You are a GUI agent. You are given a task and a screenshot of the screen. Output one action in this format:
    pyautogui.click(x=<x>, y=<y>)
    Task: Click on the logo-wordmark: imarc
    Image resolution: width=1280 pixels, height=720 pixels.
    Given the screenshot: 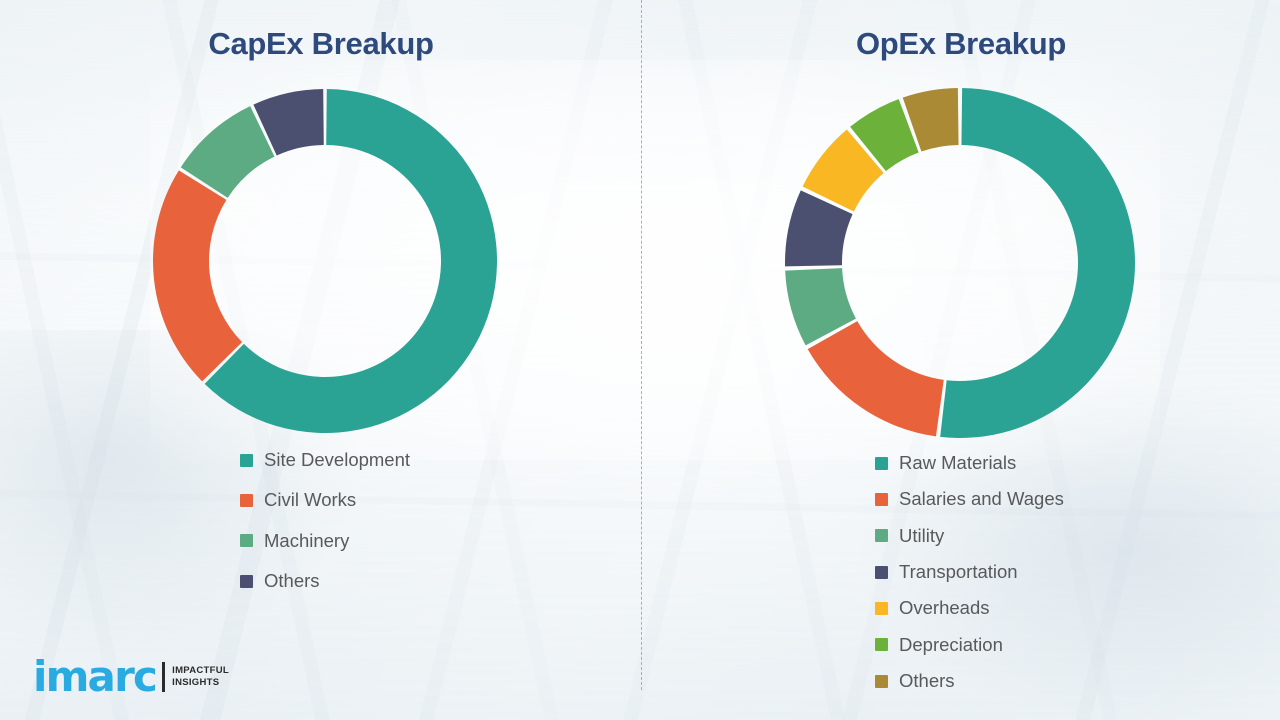 What is the action you would take?
    pyautogui.click(x=95, y=676)
    